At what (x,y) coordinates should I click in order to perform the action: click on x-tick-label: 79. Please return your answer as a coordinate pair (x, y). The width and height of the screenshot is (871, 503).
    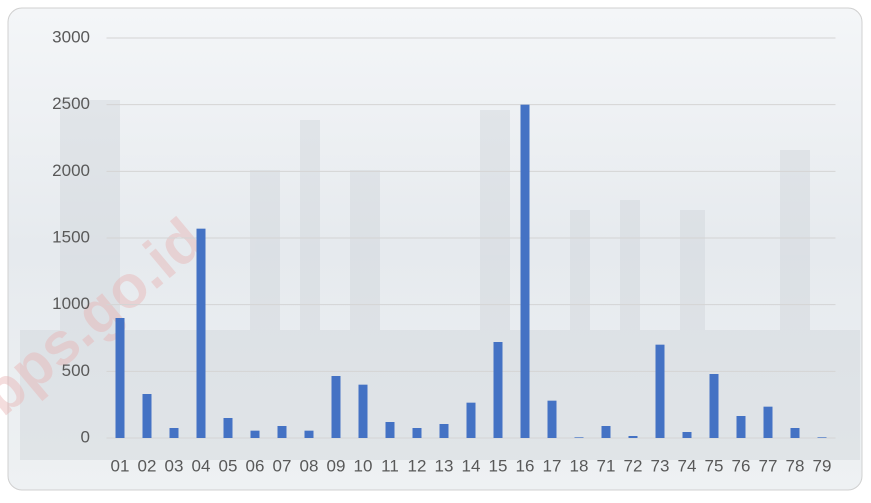
    Looking at the image, I should click on (822, 465).